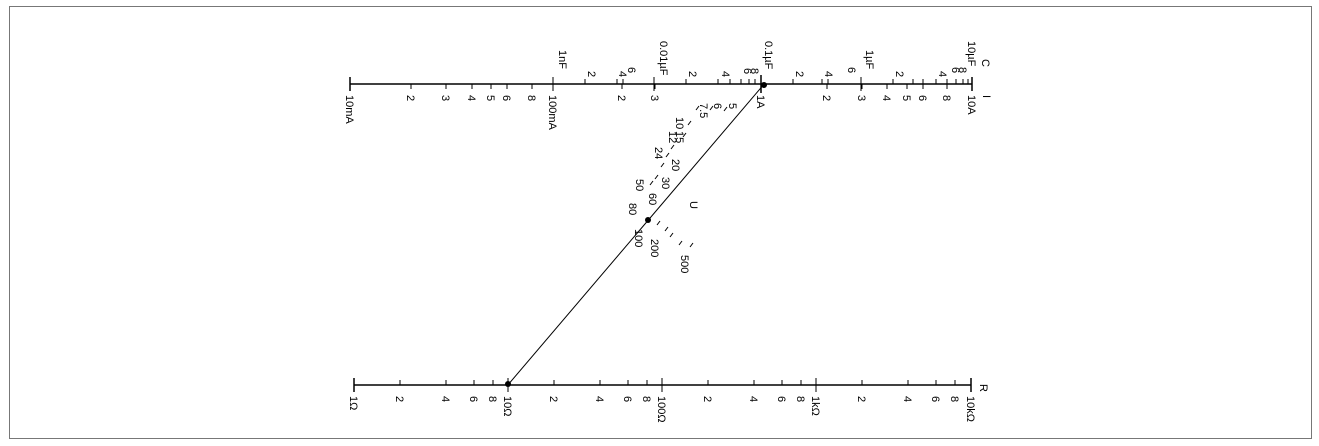 This screenshot has height=446, width=1319. Describe the element at coordinates (679, 86) in the screenshot. I see `i-minor-ticks` at that location.